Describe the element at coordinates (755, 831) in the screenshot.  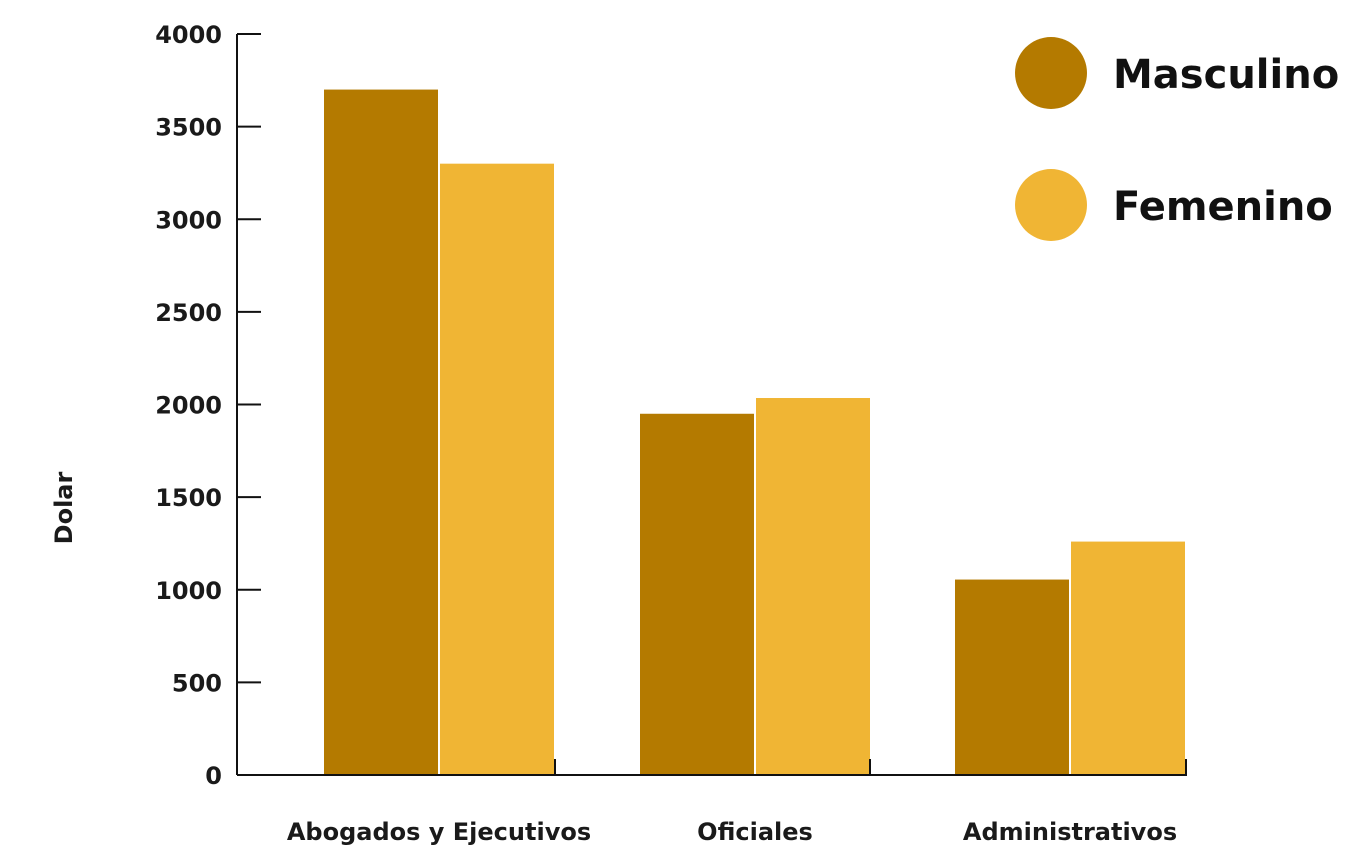
I see `x-category-label-2: Oficiales` at that location.